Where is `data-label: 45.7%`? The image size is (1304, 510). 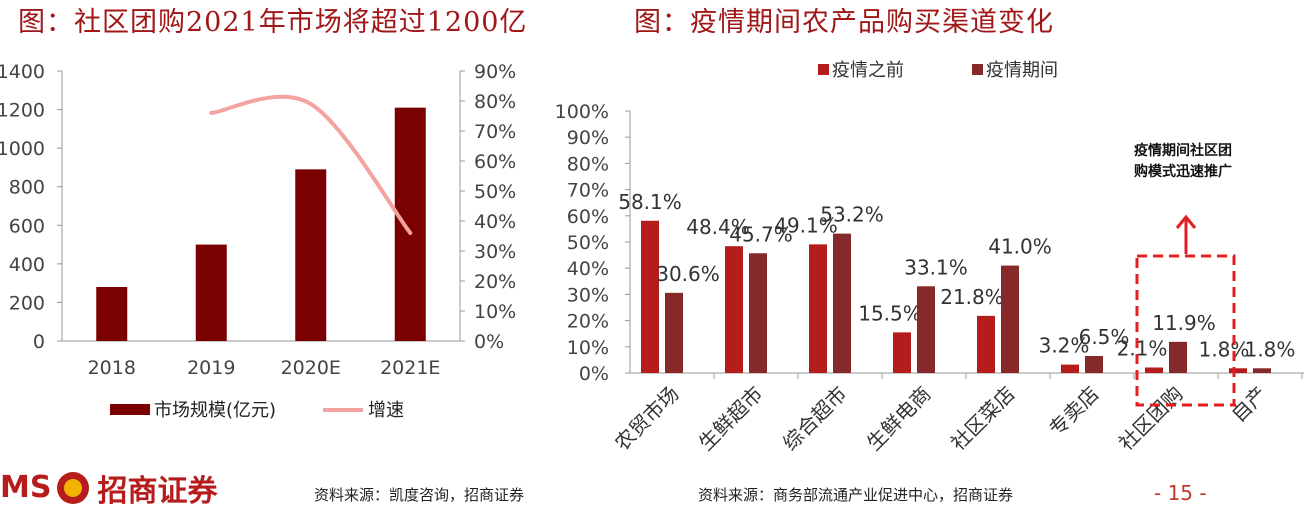 data-label: 45.7% is located at coordinates (761, 234).